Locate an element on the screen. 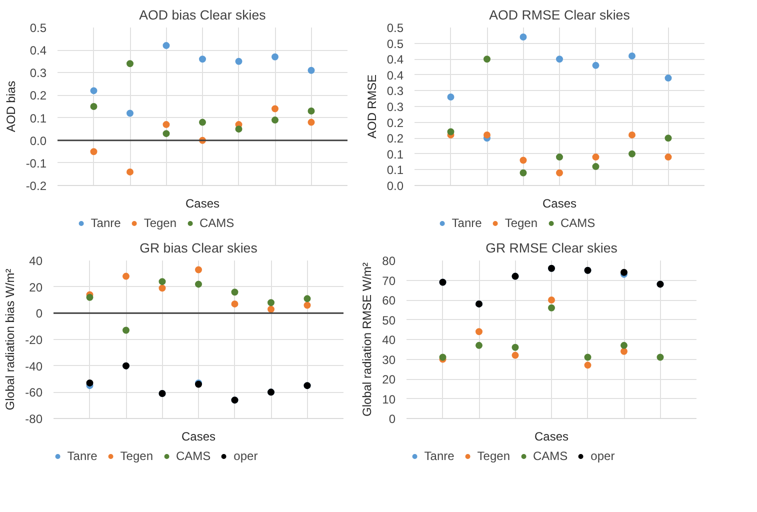 The width and height of the screenshot is (757, 512). y-tick-label: -20 is located at coordinates (34, 340).